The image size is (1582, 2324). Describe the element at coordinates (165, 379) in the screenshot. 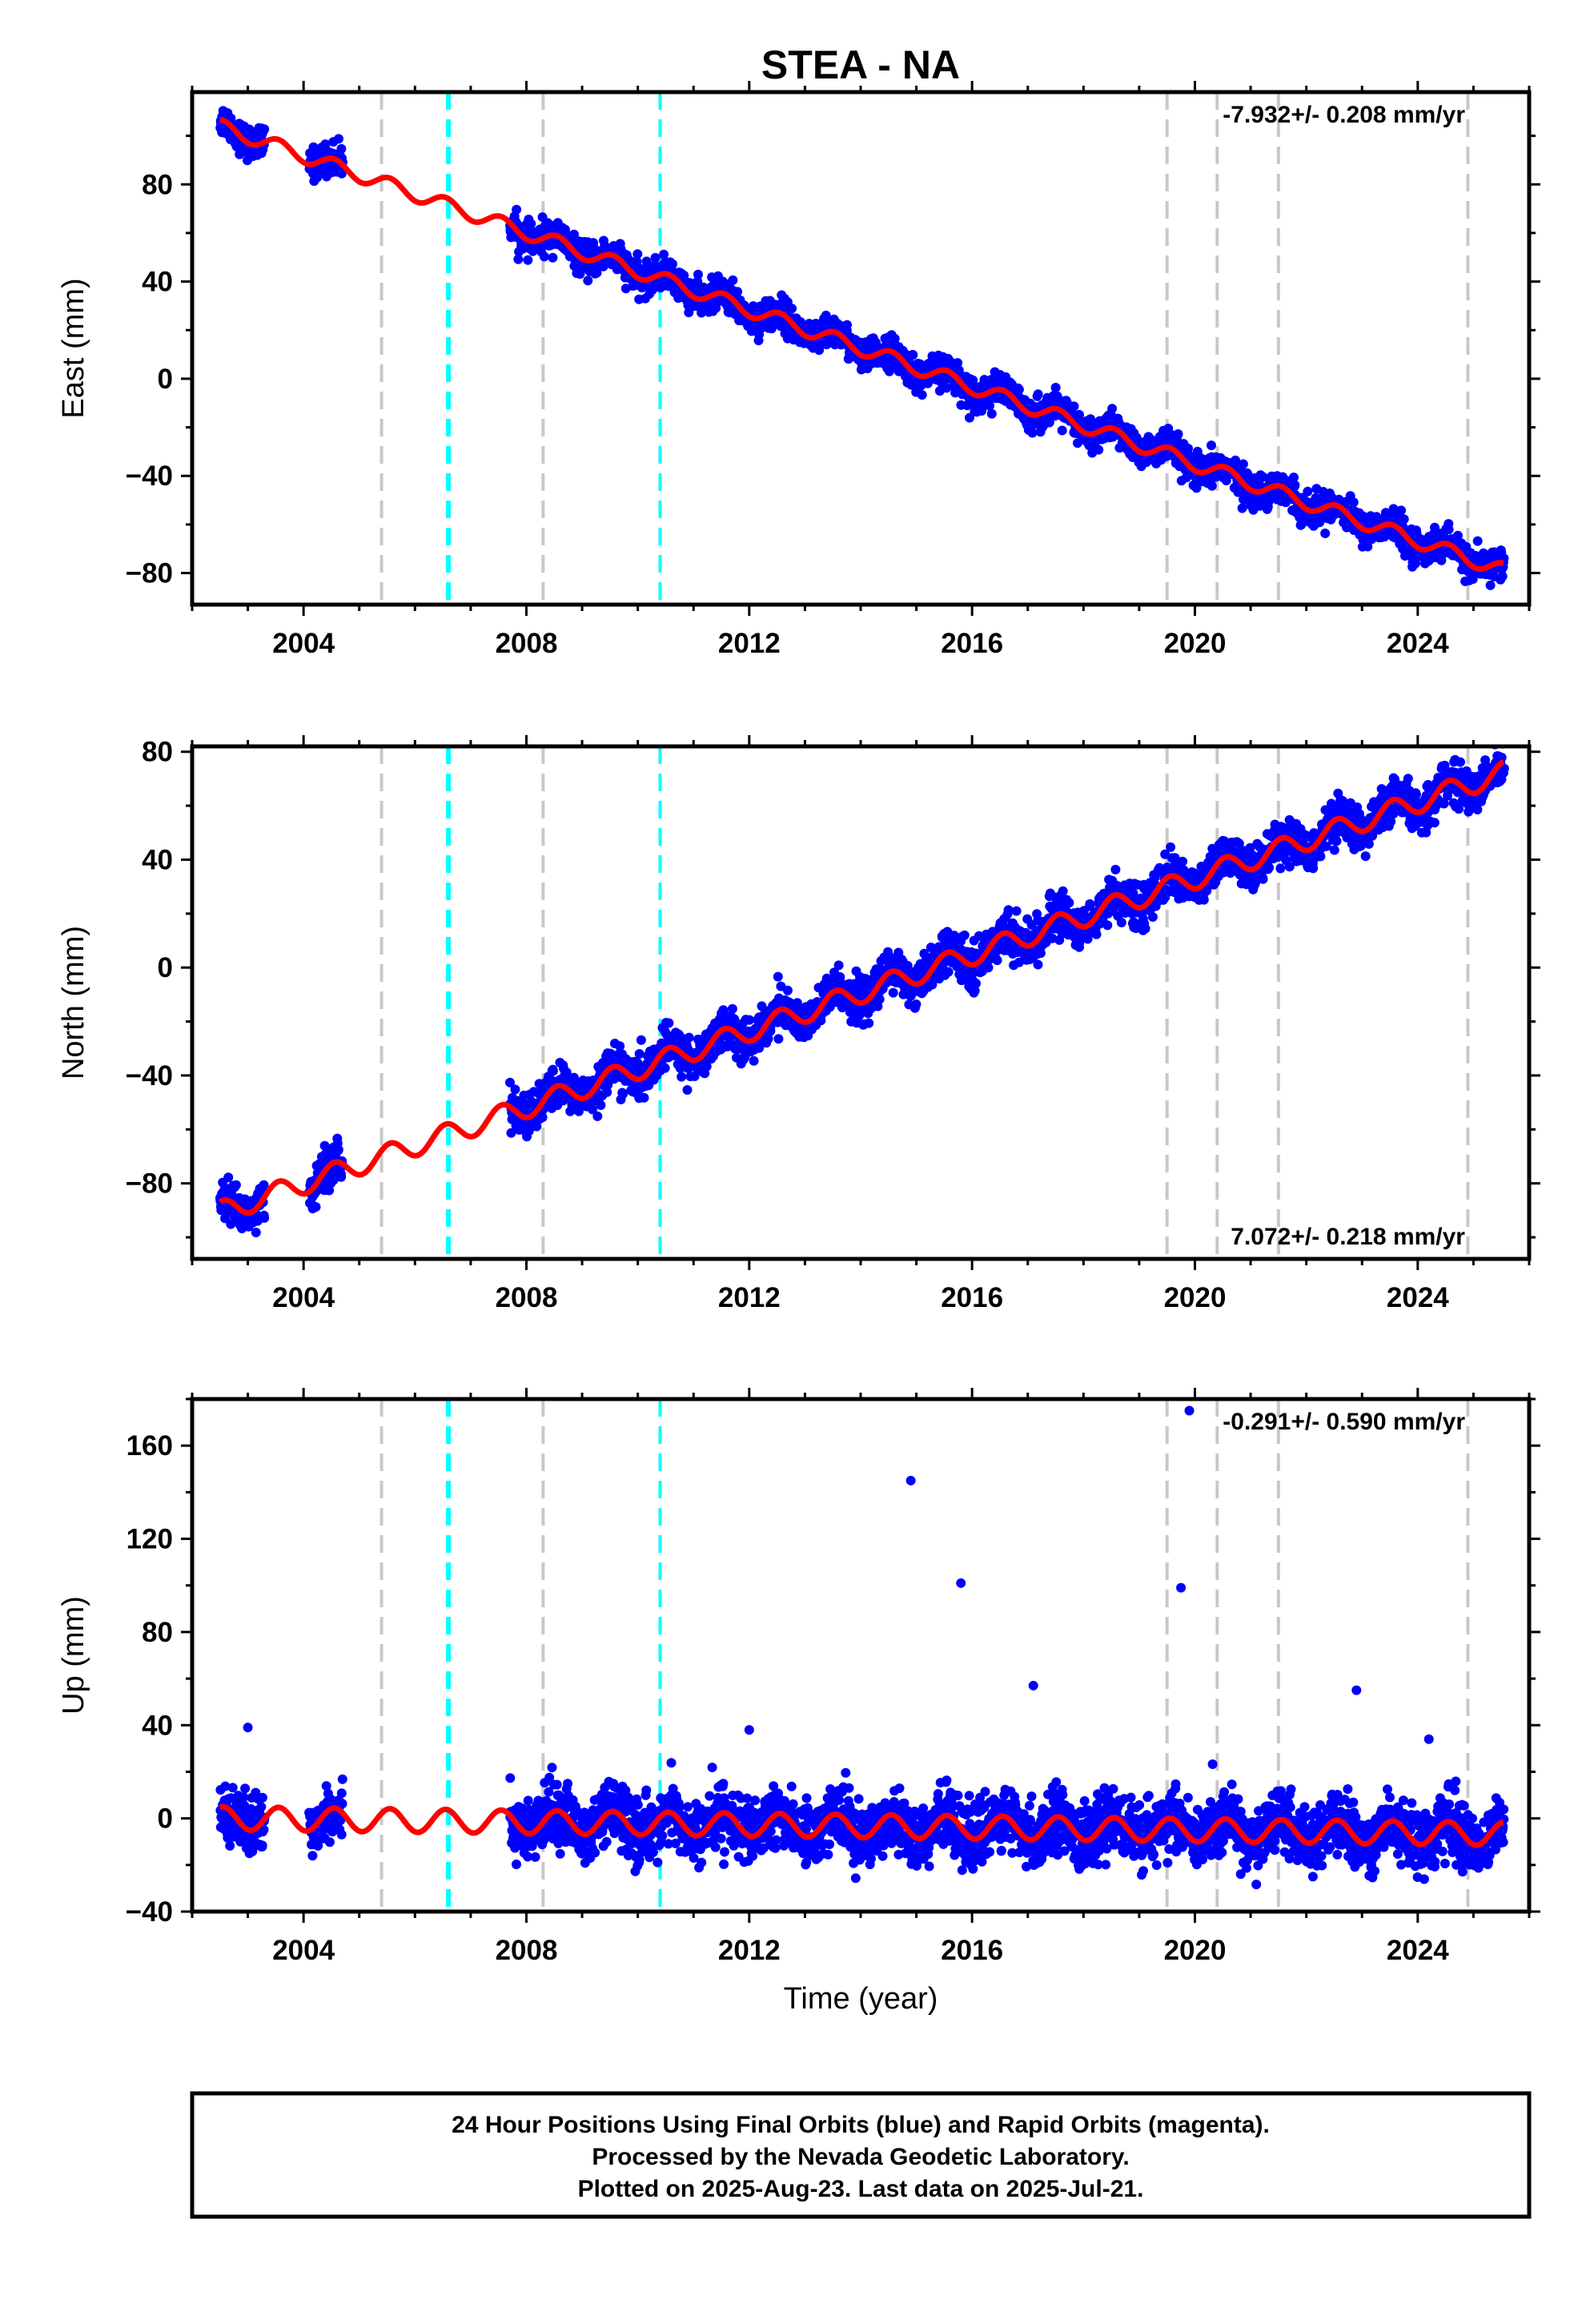

I see `y-tick-label: 0` at that location.